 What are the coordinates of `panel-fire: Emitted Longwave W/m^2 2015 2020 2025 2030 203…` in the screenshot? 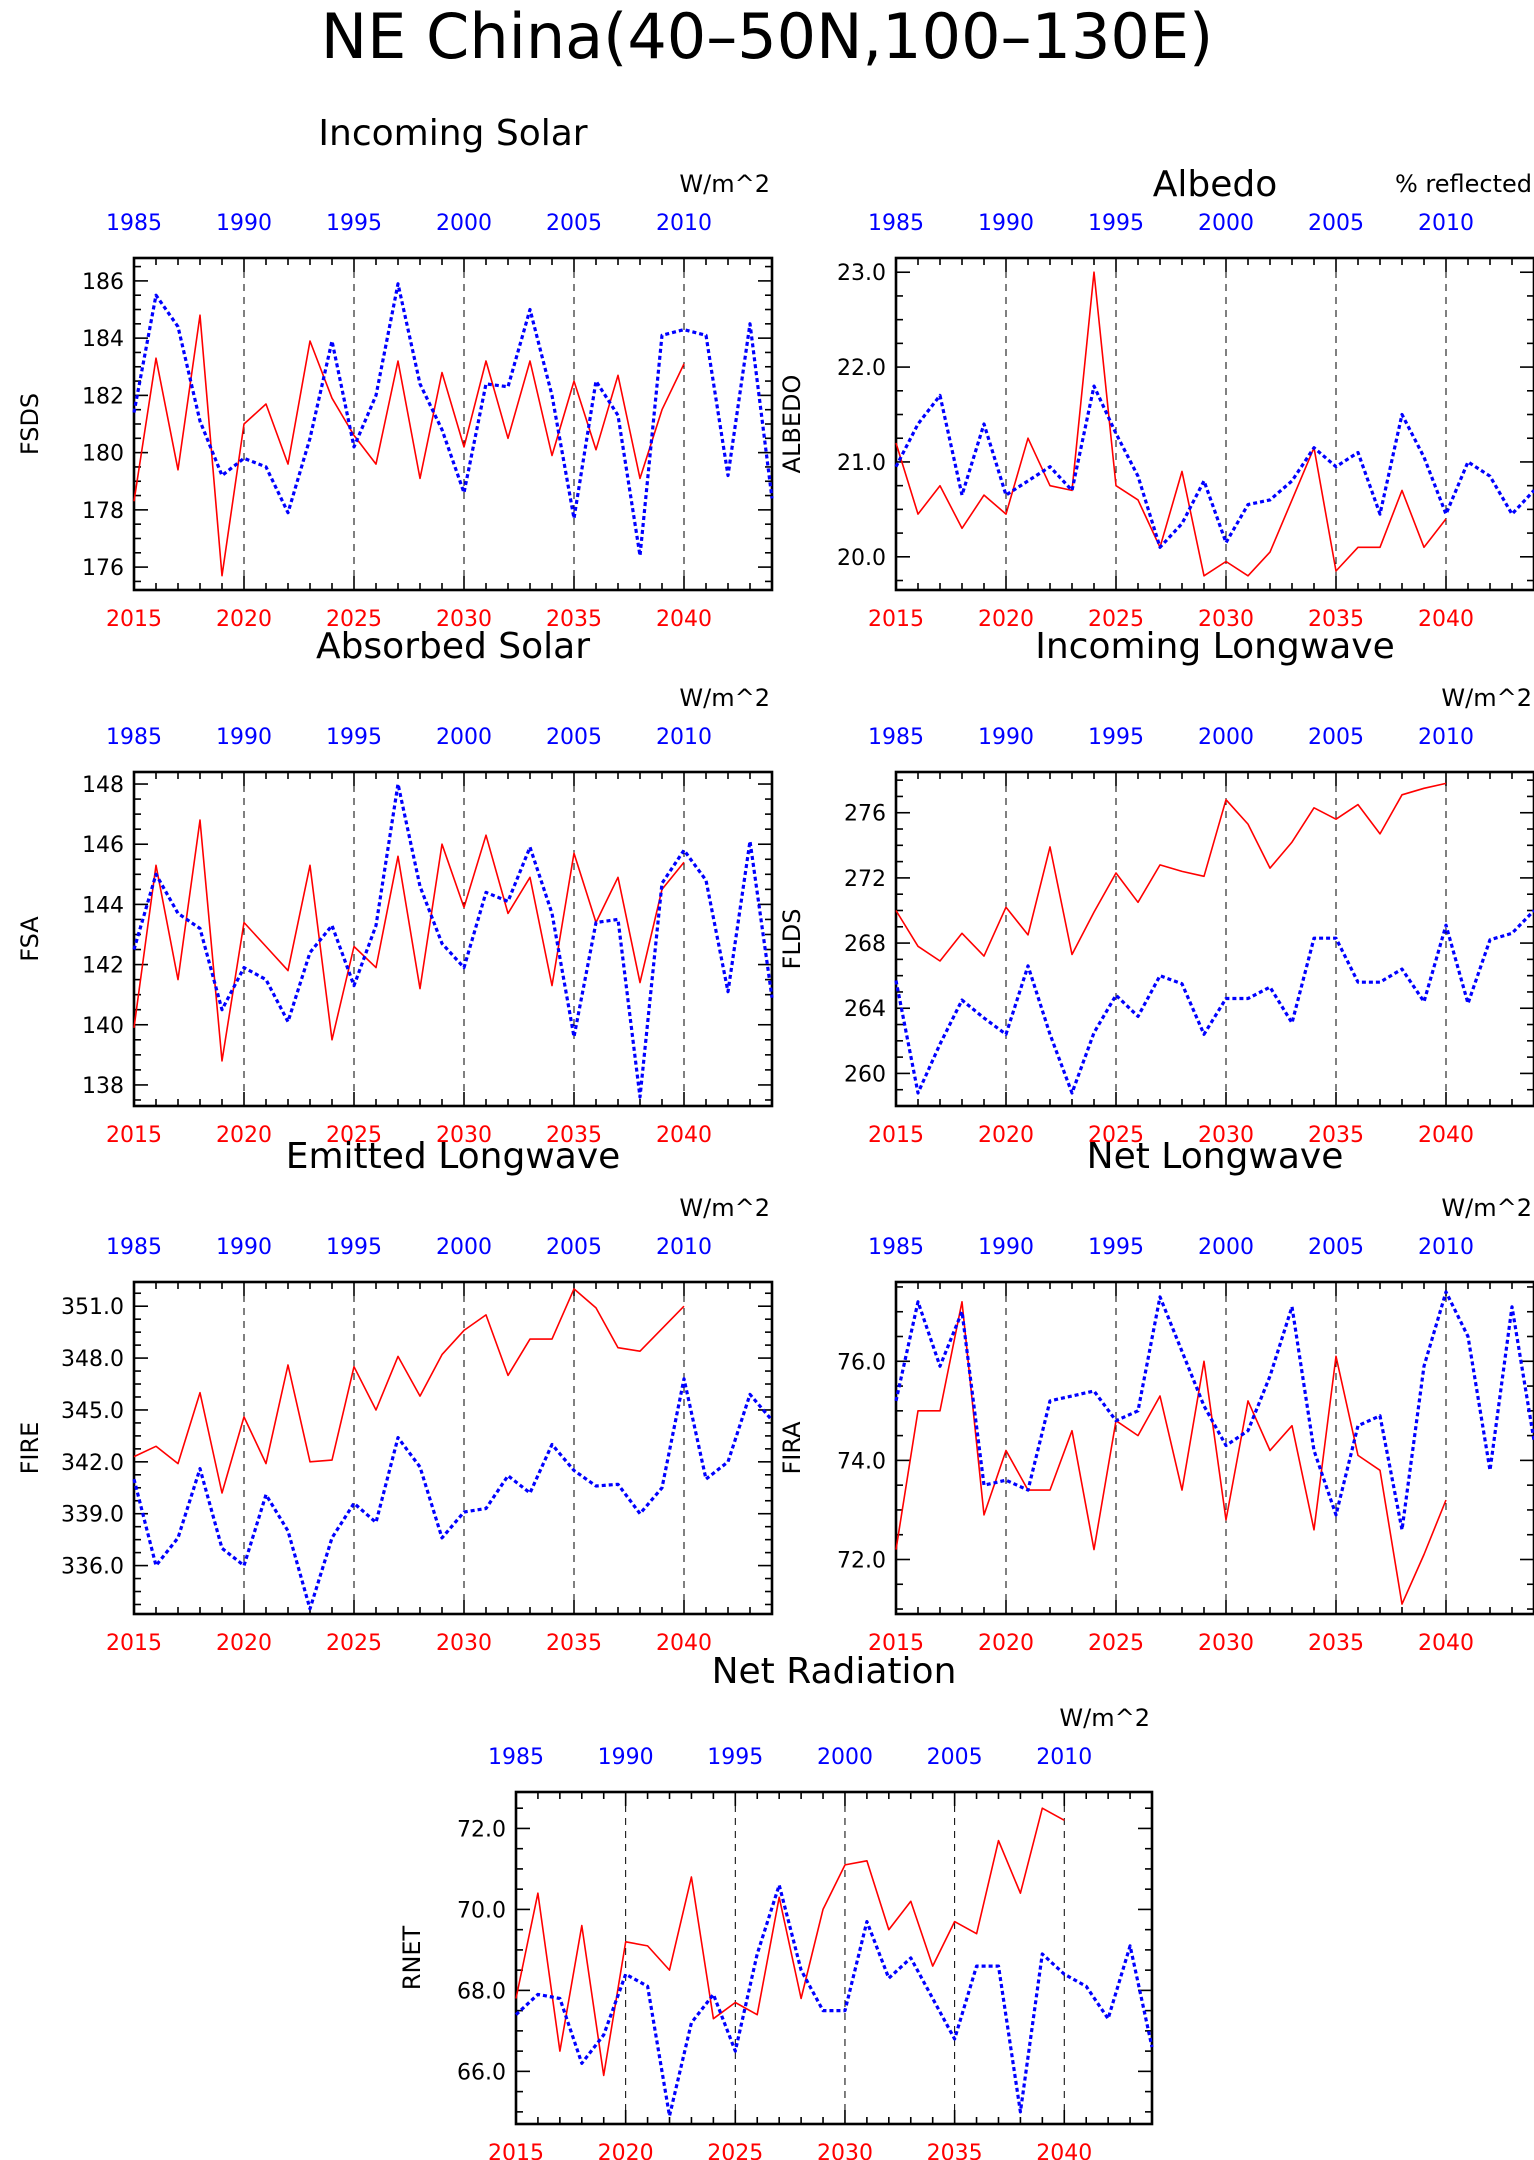 It's located at (395, 1396).